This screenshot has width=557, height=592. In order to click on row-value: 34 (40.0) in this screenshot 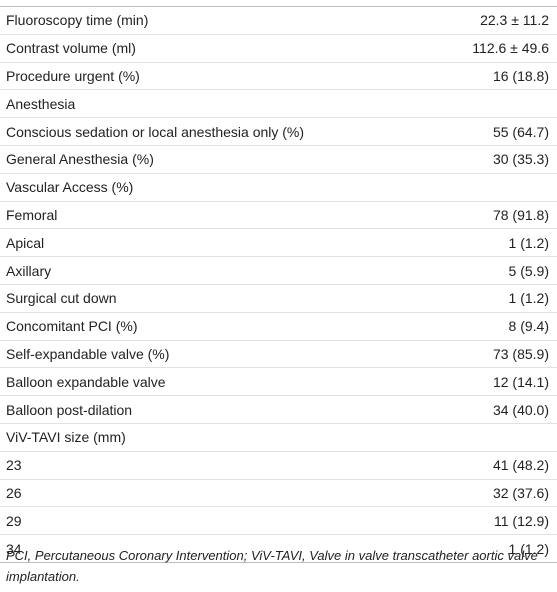, I will do `click(493, 409)`.